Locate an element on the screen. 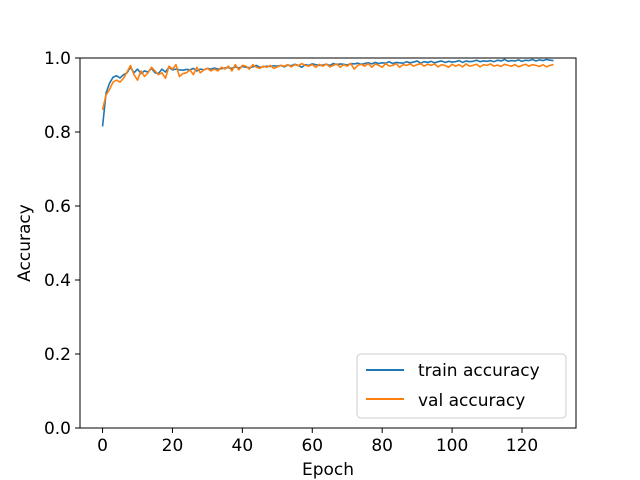 Image resolution: width=640 pixels, height=480 pixels. legend-box is located at coordinates (461, 386).